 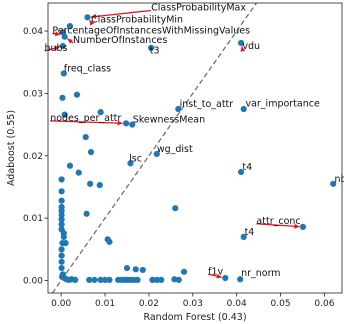 I want to click on annotation-label: t3, so click(x=155, y=51).